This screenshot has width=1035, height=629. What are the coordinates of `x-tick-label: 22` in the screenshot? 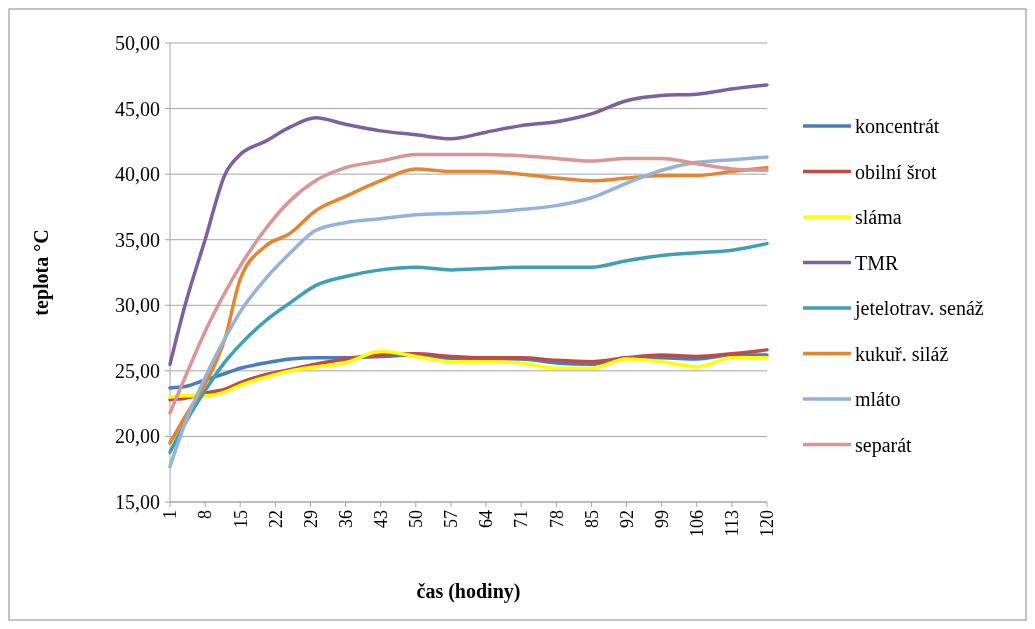 It's located at (275, 519).